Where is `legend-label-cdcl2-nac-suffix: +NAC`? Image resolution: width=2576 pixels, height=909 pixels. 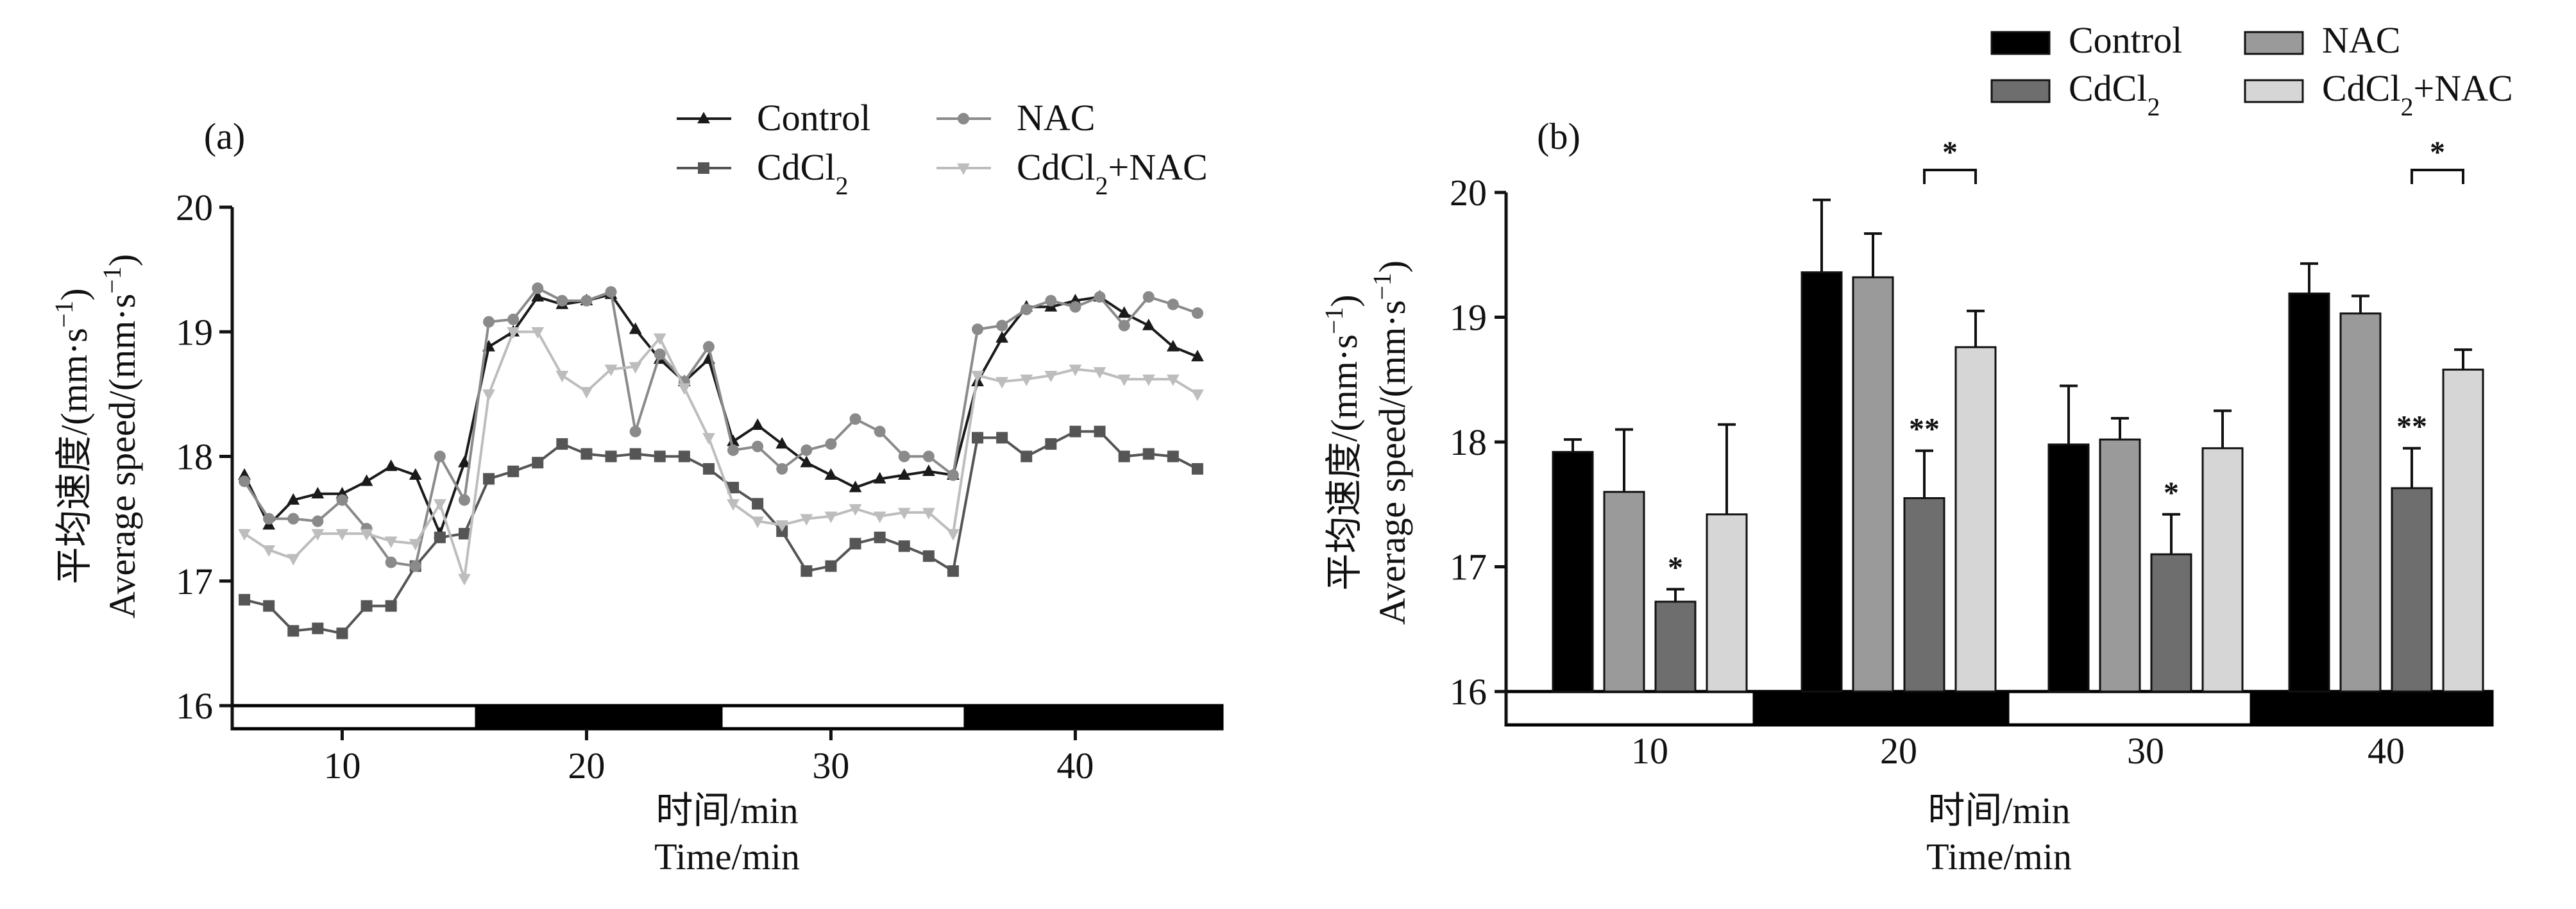
legend-label-cdcl2-nac-suffix: +NAC is located at coordinates (2463, 88).